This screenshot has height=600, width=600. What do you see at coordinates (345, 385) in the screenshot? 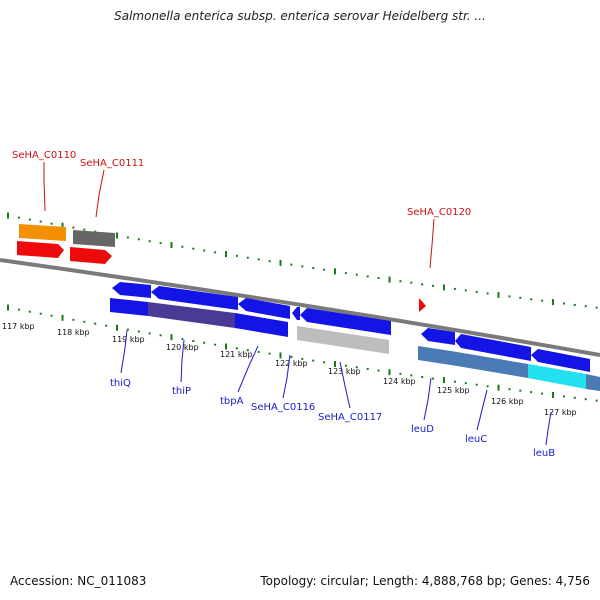
I see `leader-SeHA_C0117` at bounding box center [345, 385].